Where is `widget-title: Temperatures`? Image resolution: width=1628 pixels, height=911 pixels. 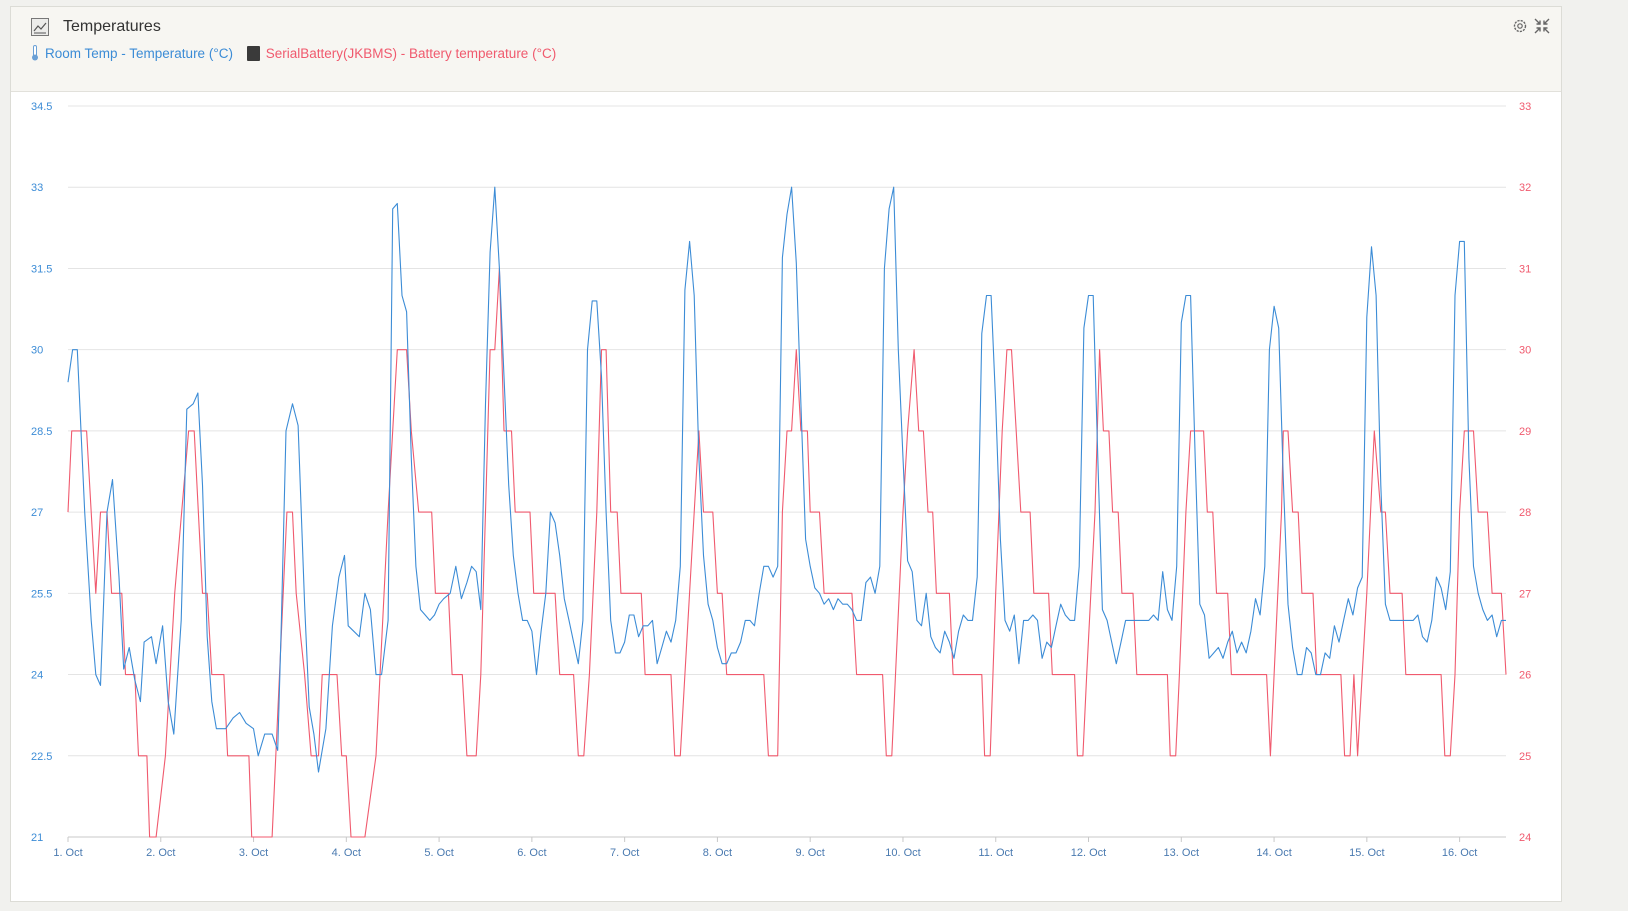
widget-title: Temperatures is located at coordinates (112, 26).